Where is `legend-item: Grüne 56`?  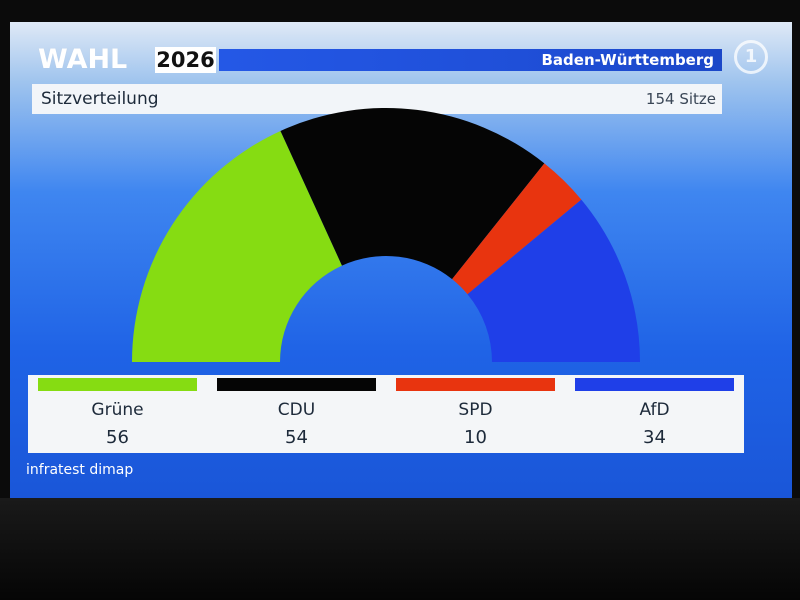 legend-item: Grüne 56 is located at coordinates (117, 414).